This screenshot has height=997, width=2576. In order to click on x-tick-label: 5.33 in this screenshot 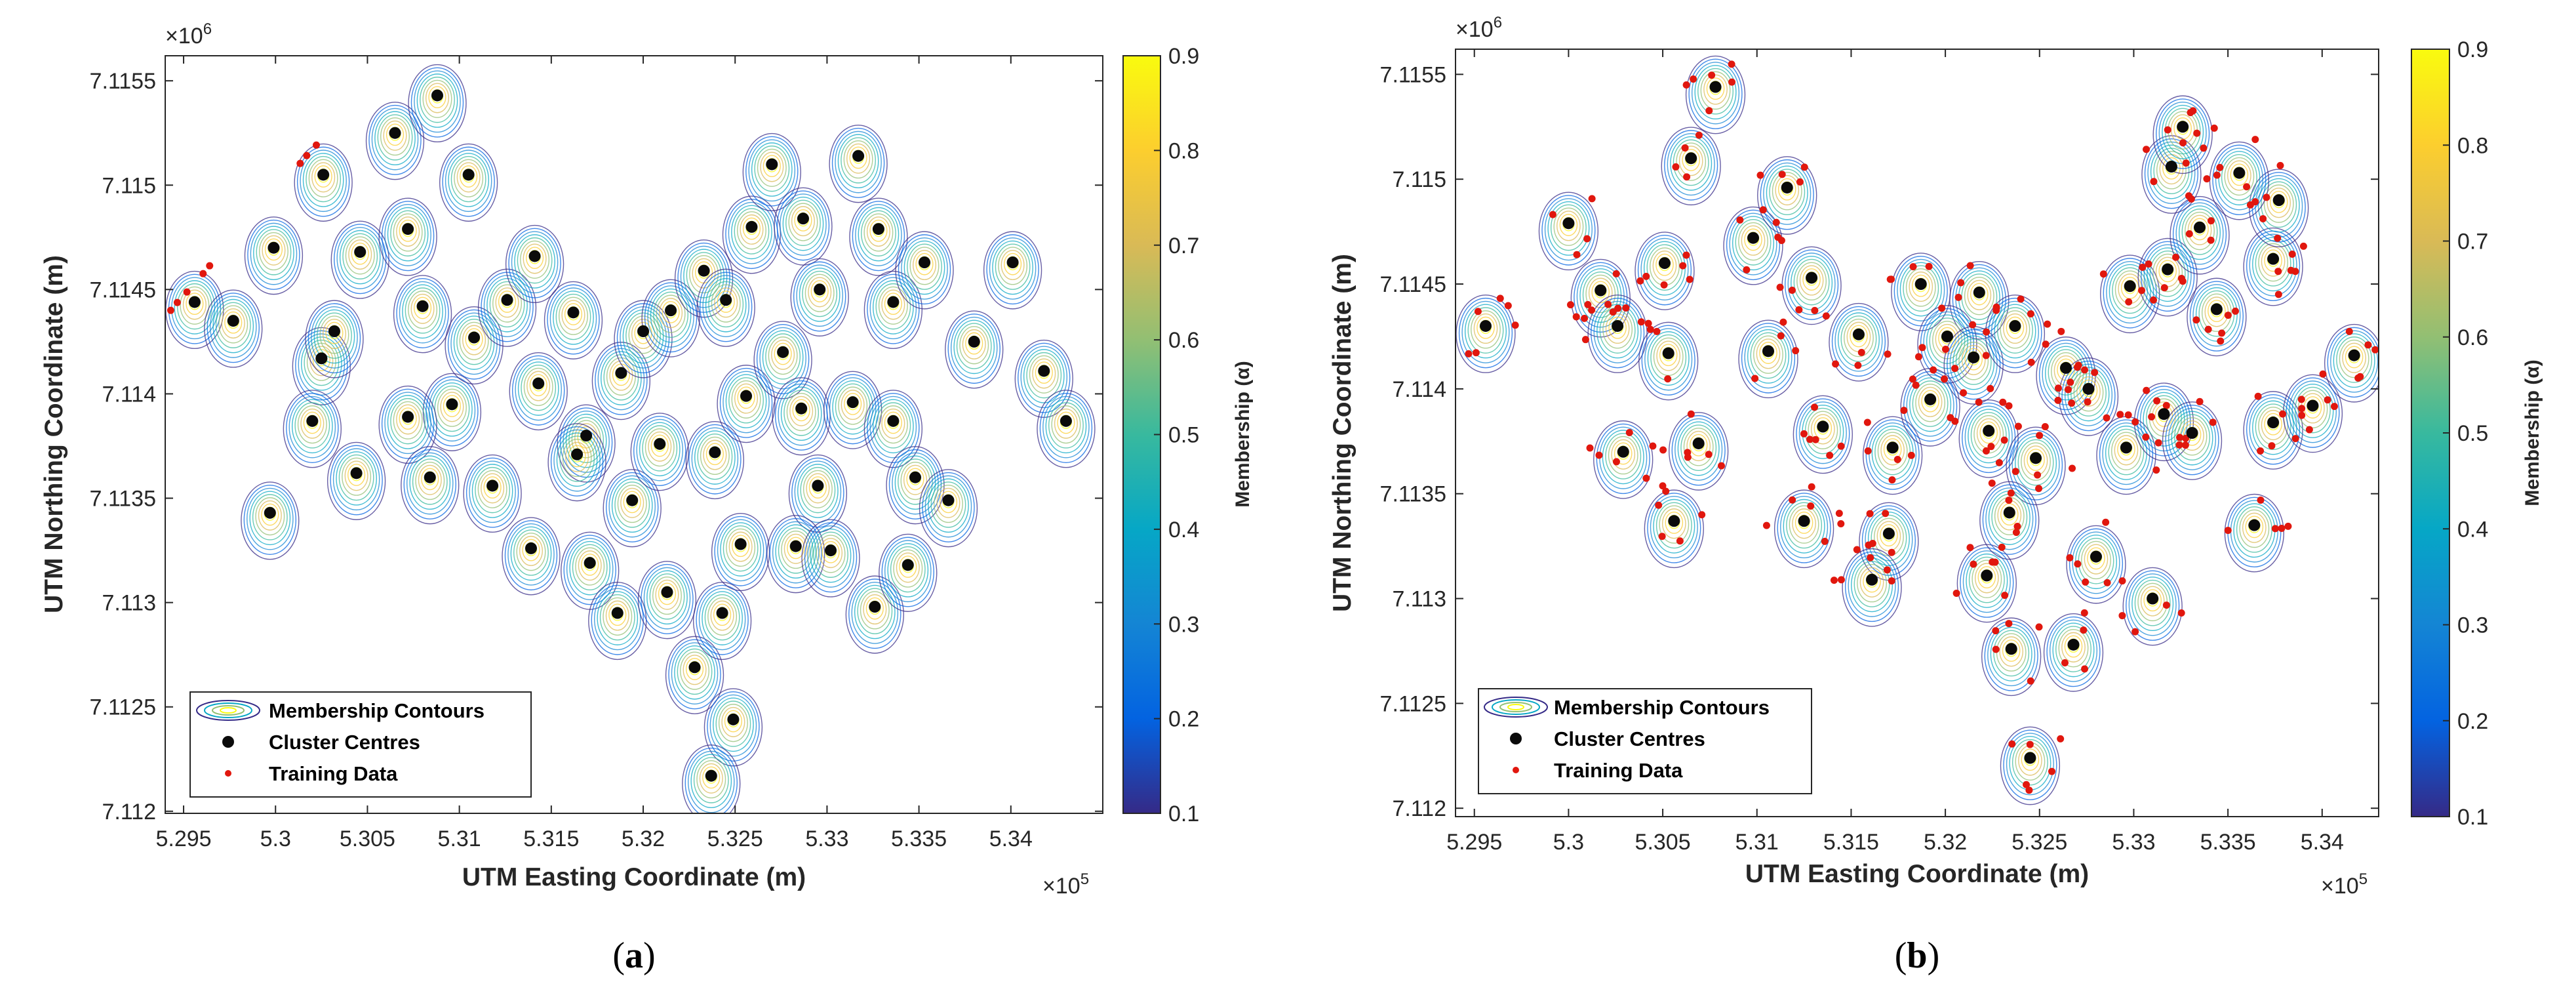, I will do `click(826, 838)`.